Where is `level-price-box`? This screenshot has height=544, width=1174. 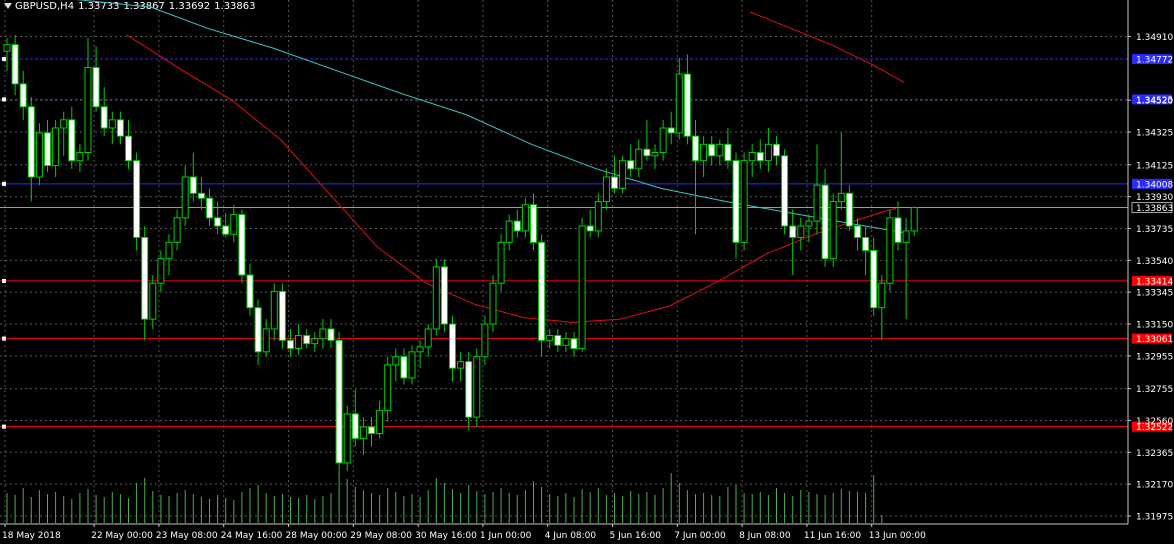 level-price-box is located at coordinates (1152, 59).